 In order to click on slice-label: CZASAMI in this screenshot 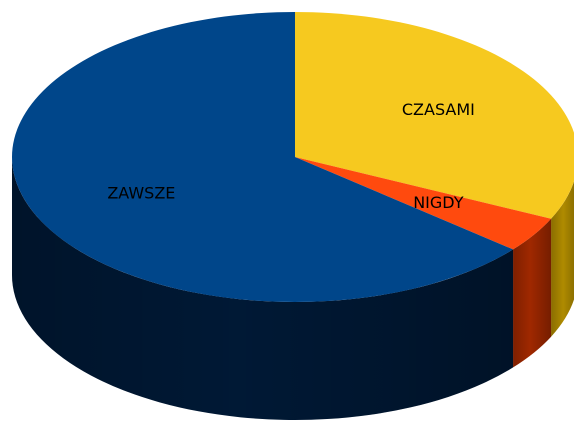, I will do `click(438, 109)`.